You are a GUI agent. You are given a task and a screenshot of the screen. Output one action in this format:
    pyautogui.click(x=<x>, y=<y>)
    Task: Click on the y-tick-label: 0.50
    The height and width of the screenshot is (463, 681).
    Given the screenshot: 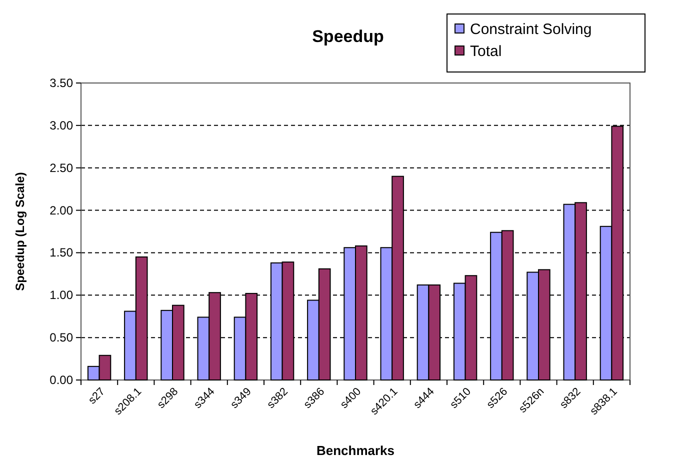 What is the action you would take?
    pyautogui.click(x=62, y=337)
    